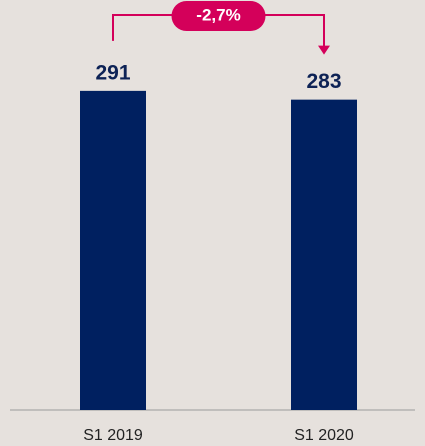 Image resolution: width=425 pixels, height=446 pixels. What do you see at coordinates (324, 50) in the screenshot?
I see `annotation-arrow` at bounding box center [324, 50].